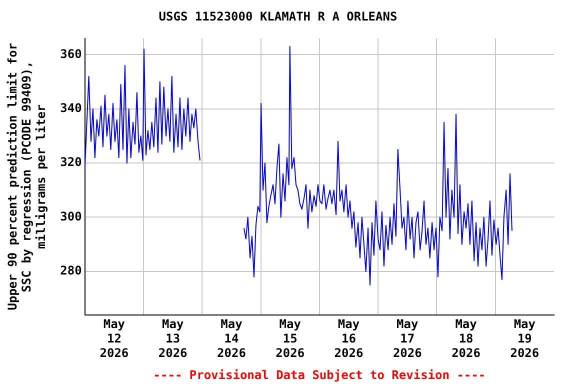 The height and width of the screenshot is (384, 576). I want to click on x-tick-label: May 12 2026, so click(114, 338).